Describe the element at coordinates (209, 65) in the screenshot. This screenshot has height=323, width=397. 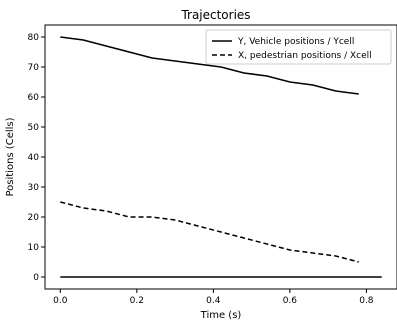
I see `series-line-vehicle-y` at that location.